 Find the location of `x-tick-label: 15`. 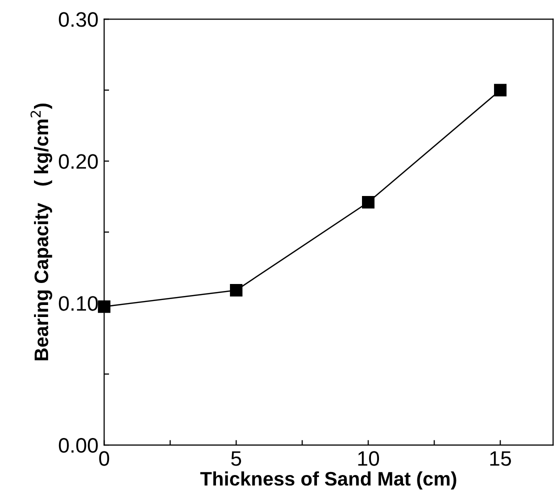

x-tick-label: 15 is located at coordinates (500, 458).